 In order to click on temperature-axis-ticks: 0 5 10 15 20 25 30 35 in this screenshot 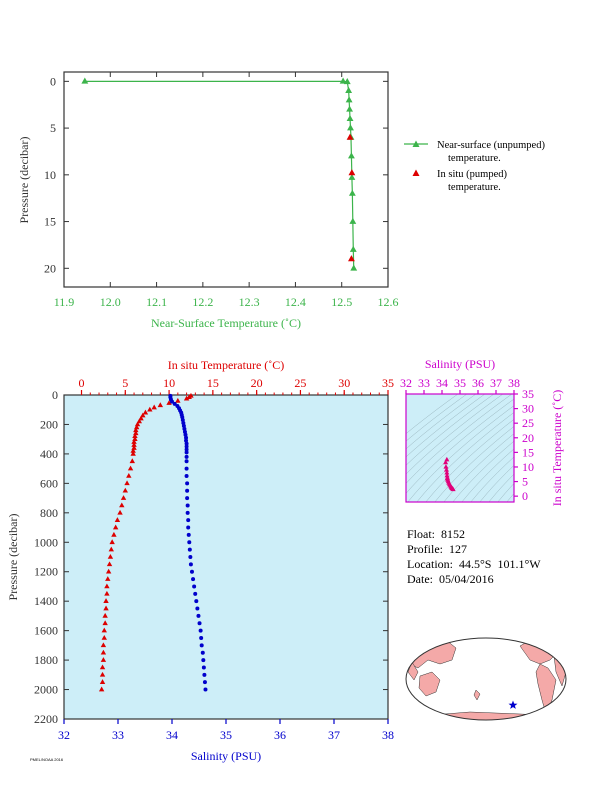, I will do `click(236, 385)`.